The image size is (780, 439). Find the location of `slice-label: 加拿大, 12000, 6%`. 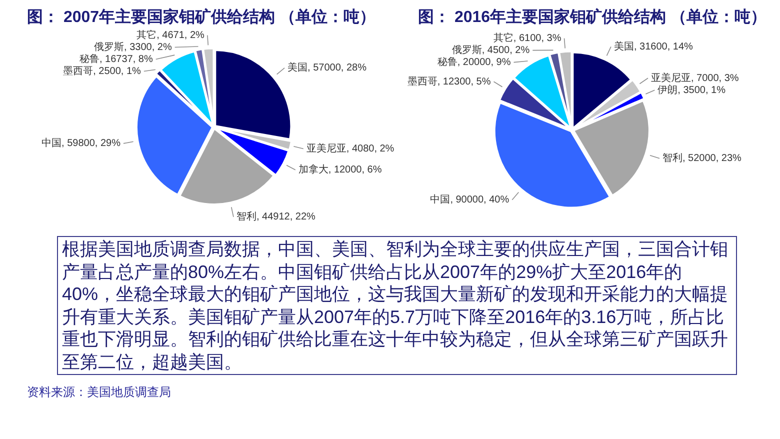

slice-label: 加拿大, 12000, 6% is located at coordinates (340, 170).